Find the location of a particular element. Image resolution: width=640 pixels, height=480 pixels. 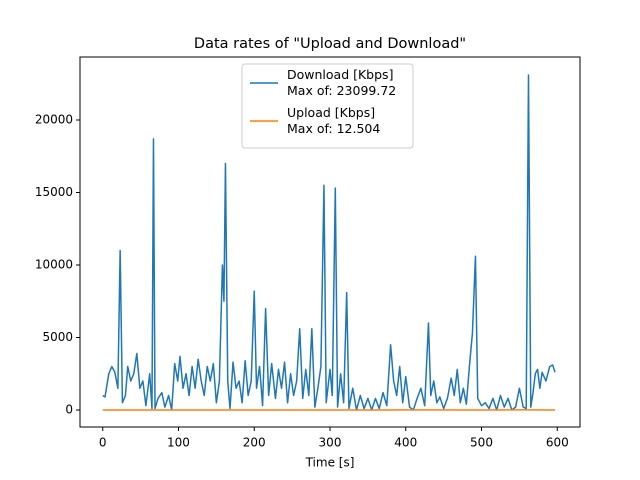

x-axis-label: Time [s] is located at coordinates (330, 463).